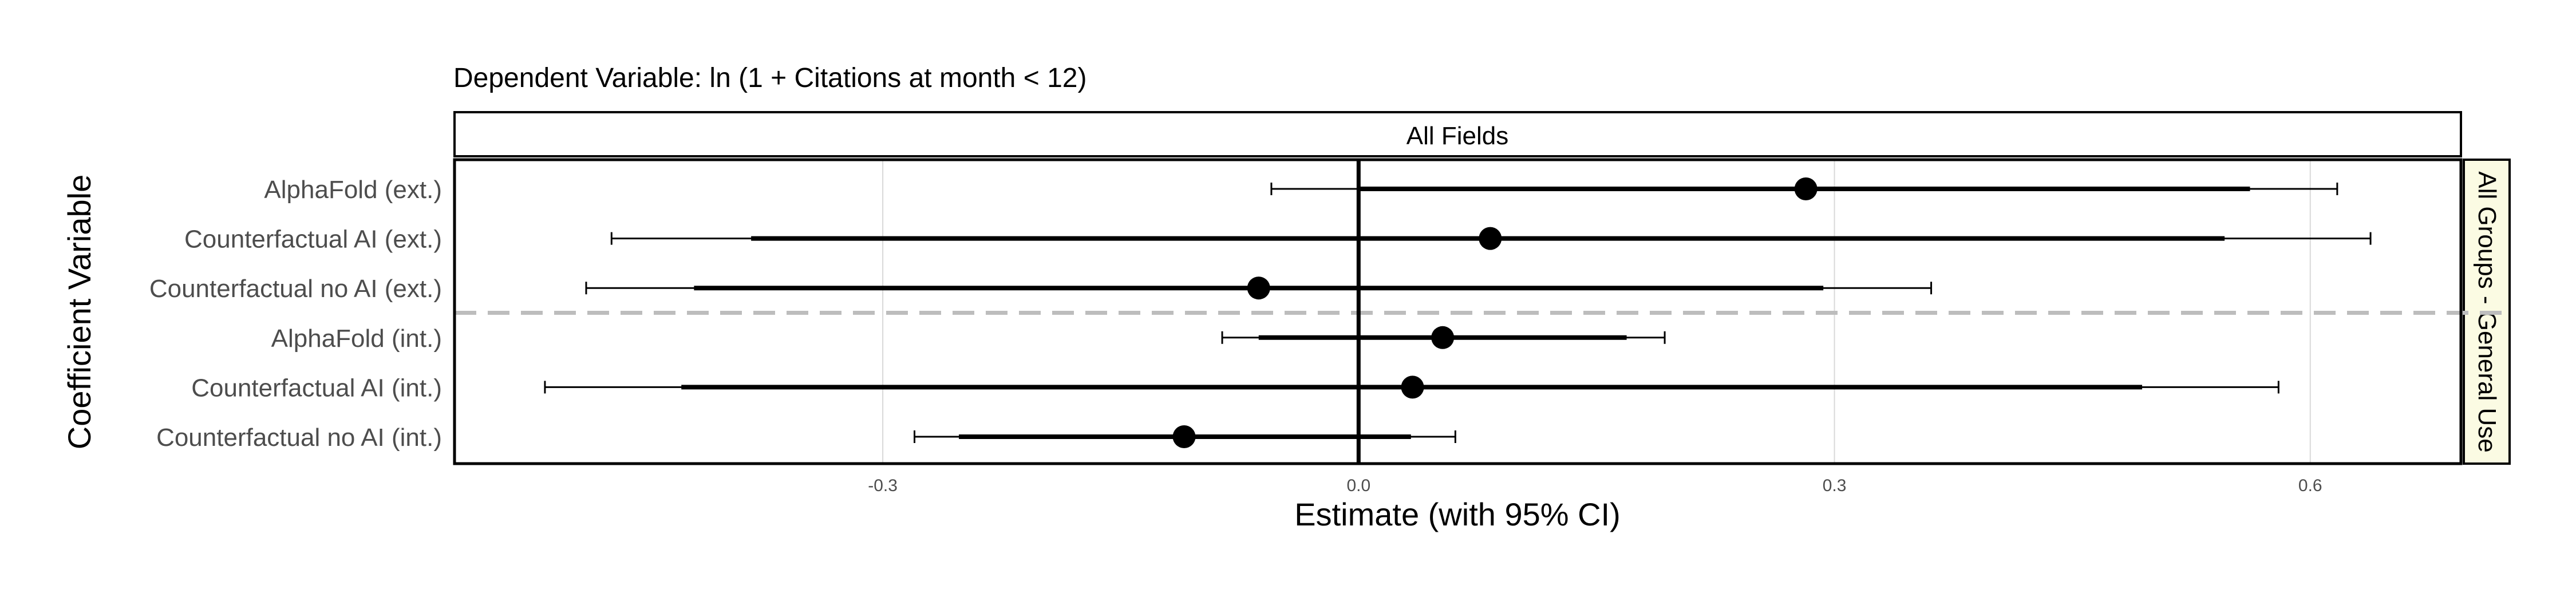 This screenshot has width=2576, height=601. I want to click on facet-top-strip, so click(1457, 134).